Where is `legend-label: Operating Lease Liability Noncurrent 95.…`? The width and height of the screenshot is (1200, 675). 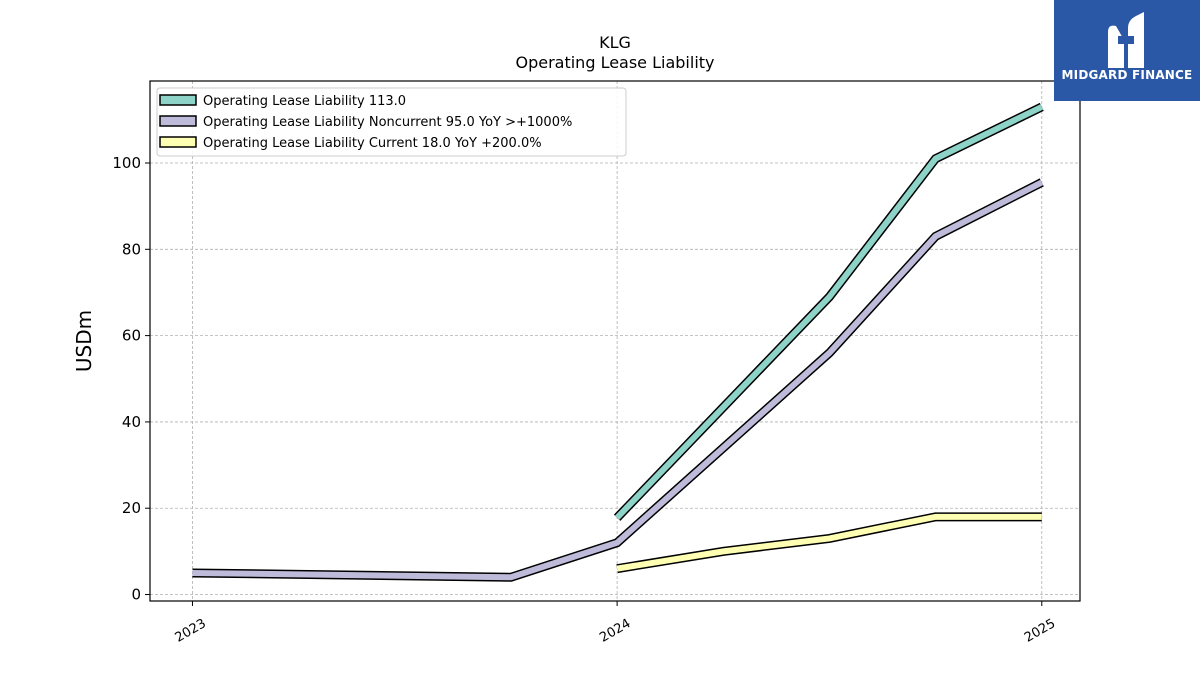
legend-label: Operating Lease Liability Noncurrent 95.… is located at coordinates (387, 122).